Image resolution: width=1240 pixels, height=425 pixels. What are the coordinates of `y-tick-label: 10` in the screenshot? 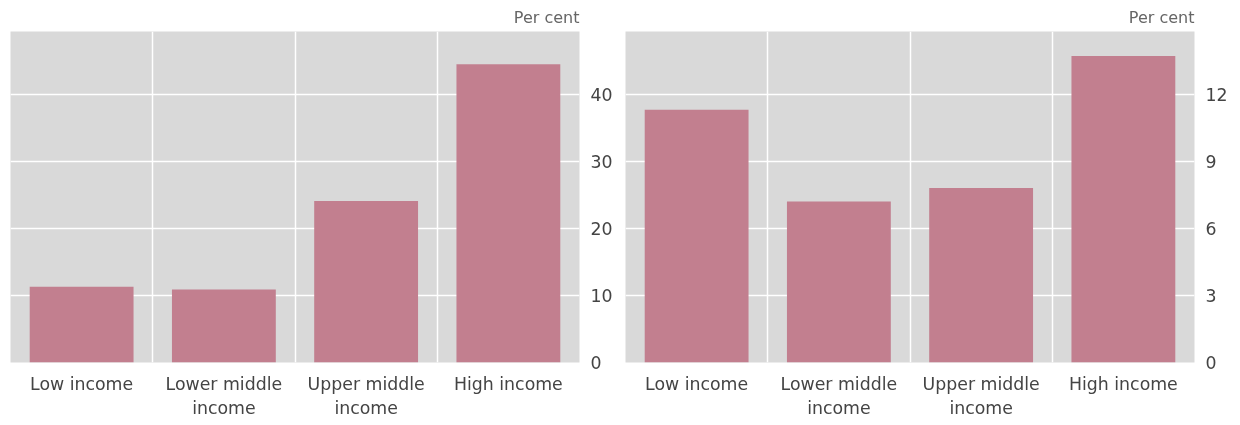 It's located at (601, 296).